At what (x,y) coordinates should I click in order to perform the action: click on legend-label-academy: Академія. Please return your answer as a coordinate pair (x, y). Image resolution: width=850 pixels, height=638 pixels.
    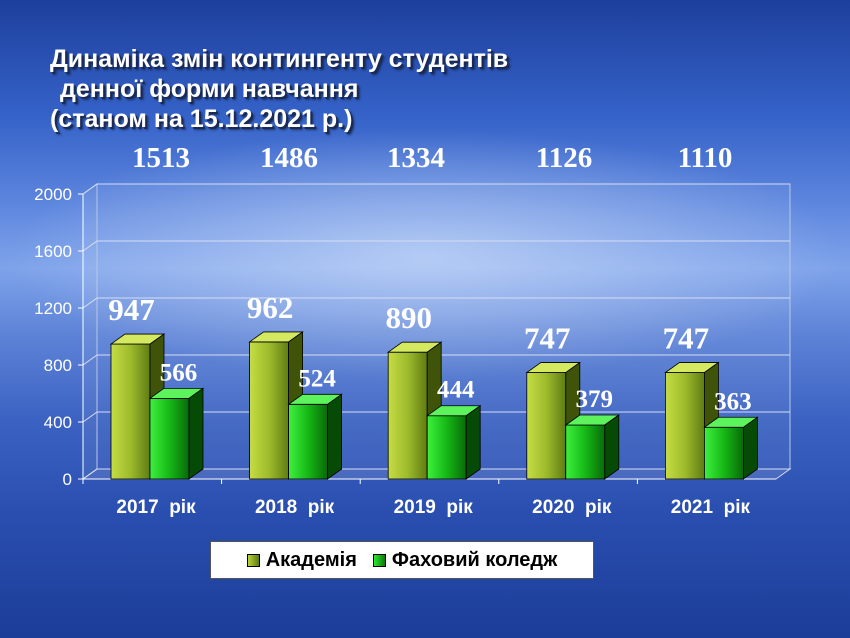
    Looking at the image, I should click on (311, 559).